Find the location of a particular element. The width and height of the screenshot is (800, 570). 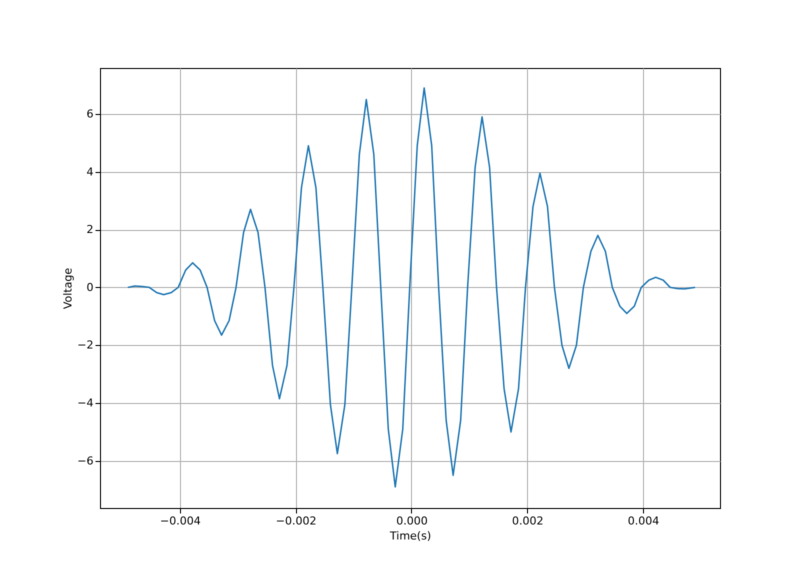

y-axis-title: Voltage is located at coordinates (67, 289).